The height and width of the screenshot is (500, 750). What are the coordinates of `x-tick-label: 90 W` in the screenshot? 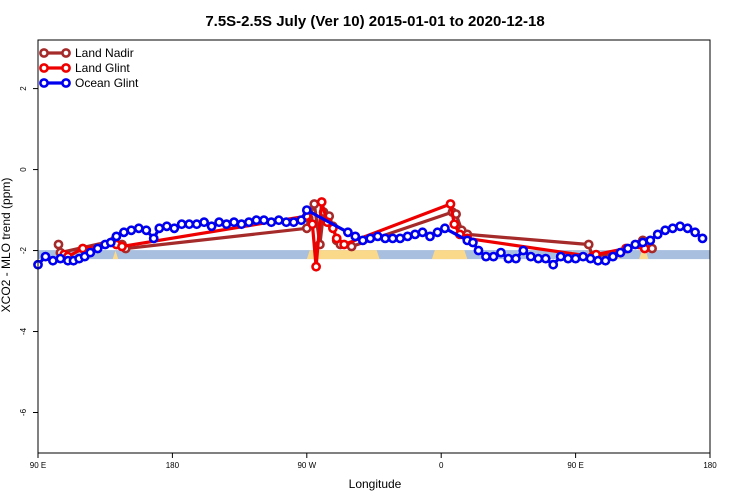 It's located at (306, 465).